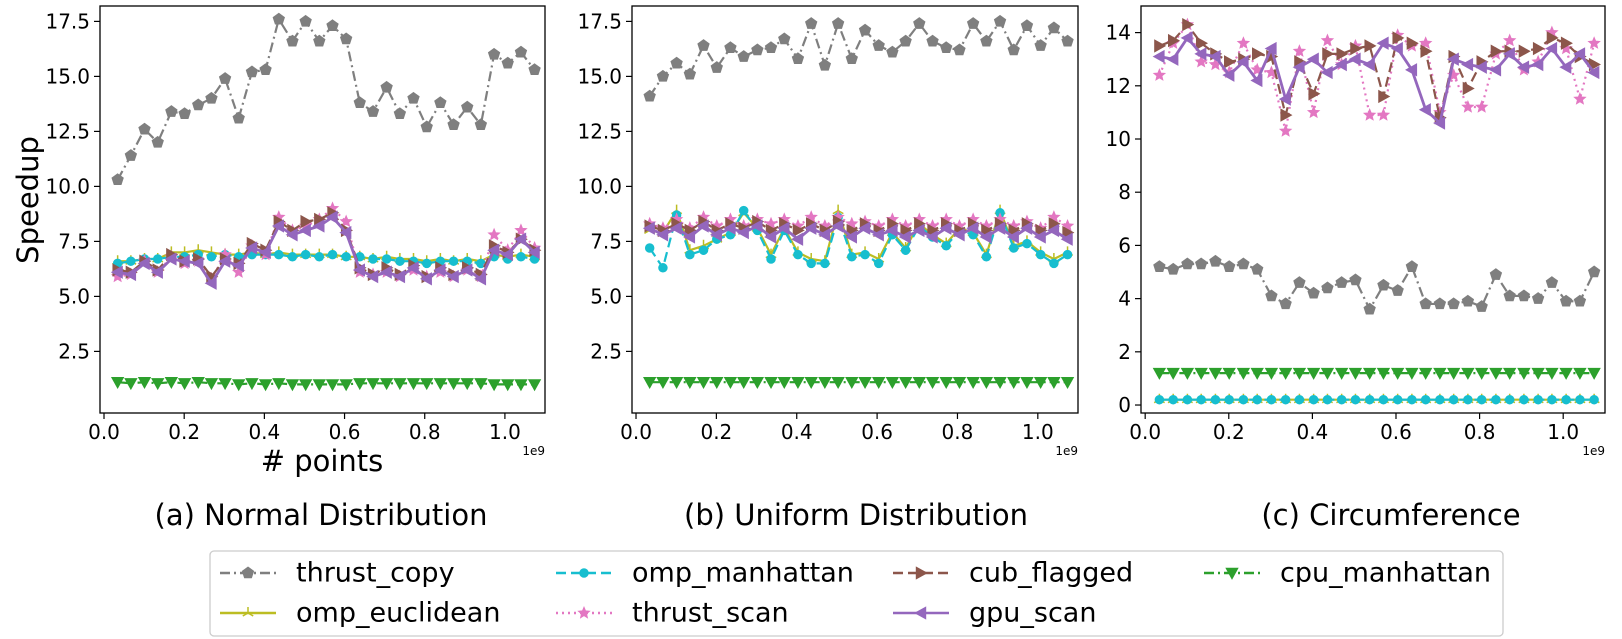  Describe the element at coordinates (856, 515) in the screenshot. I see `caption-b: (b) Uniform Distribution` at that location.